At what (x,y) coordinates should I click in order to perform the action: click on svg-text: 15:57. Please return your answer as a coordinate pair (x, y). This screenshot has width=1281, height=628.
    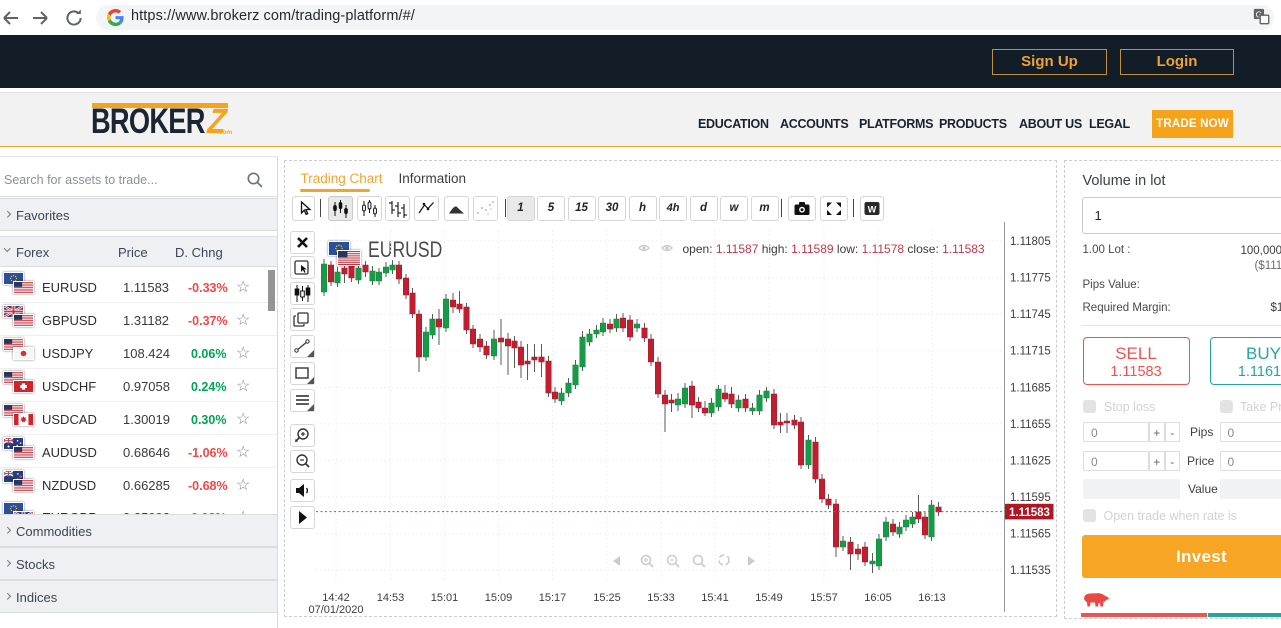
    Looking at the image, I should click on (824, 598).